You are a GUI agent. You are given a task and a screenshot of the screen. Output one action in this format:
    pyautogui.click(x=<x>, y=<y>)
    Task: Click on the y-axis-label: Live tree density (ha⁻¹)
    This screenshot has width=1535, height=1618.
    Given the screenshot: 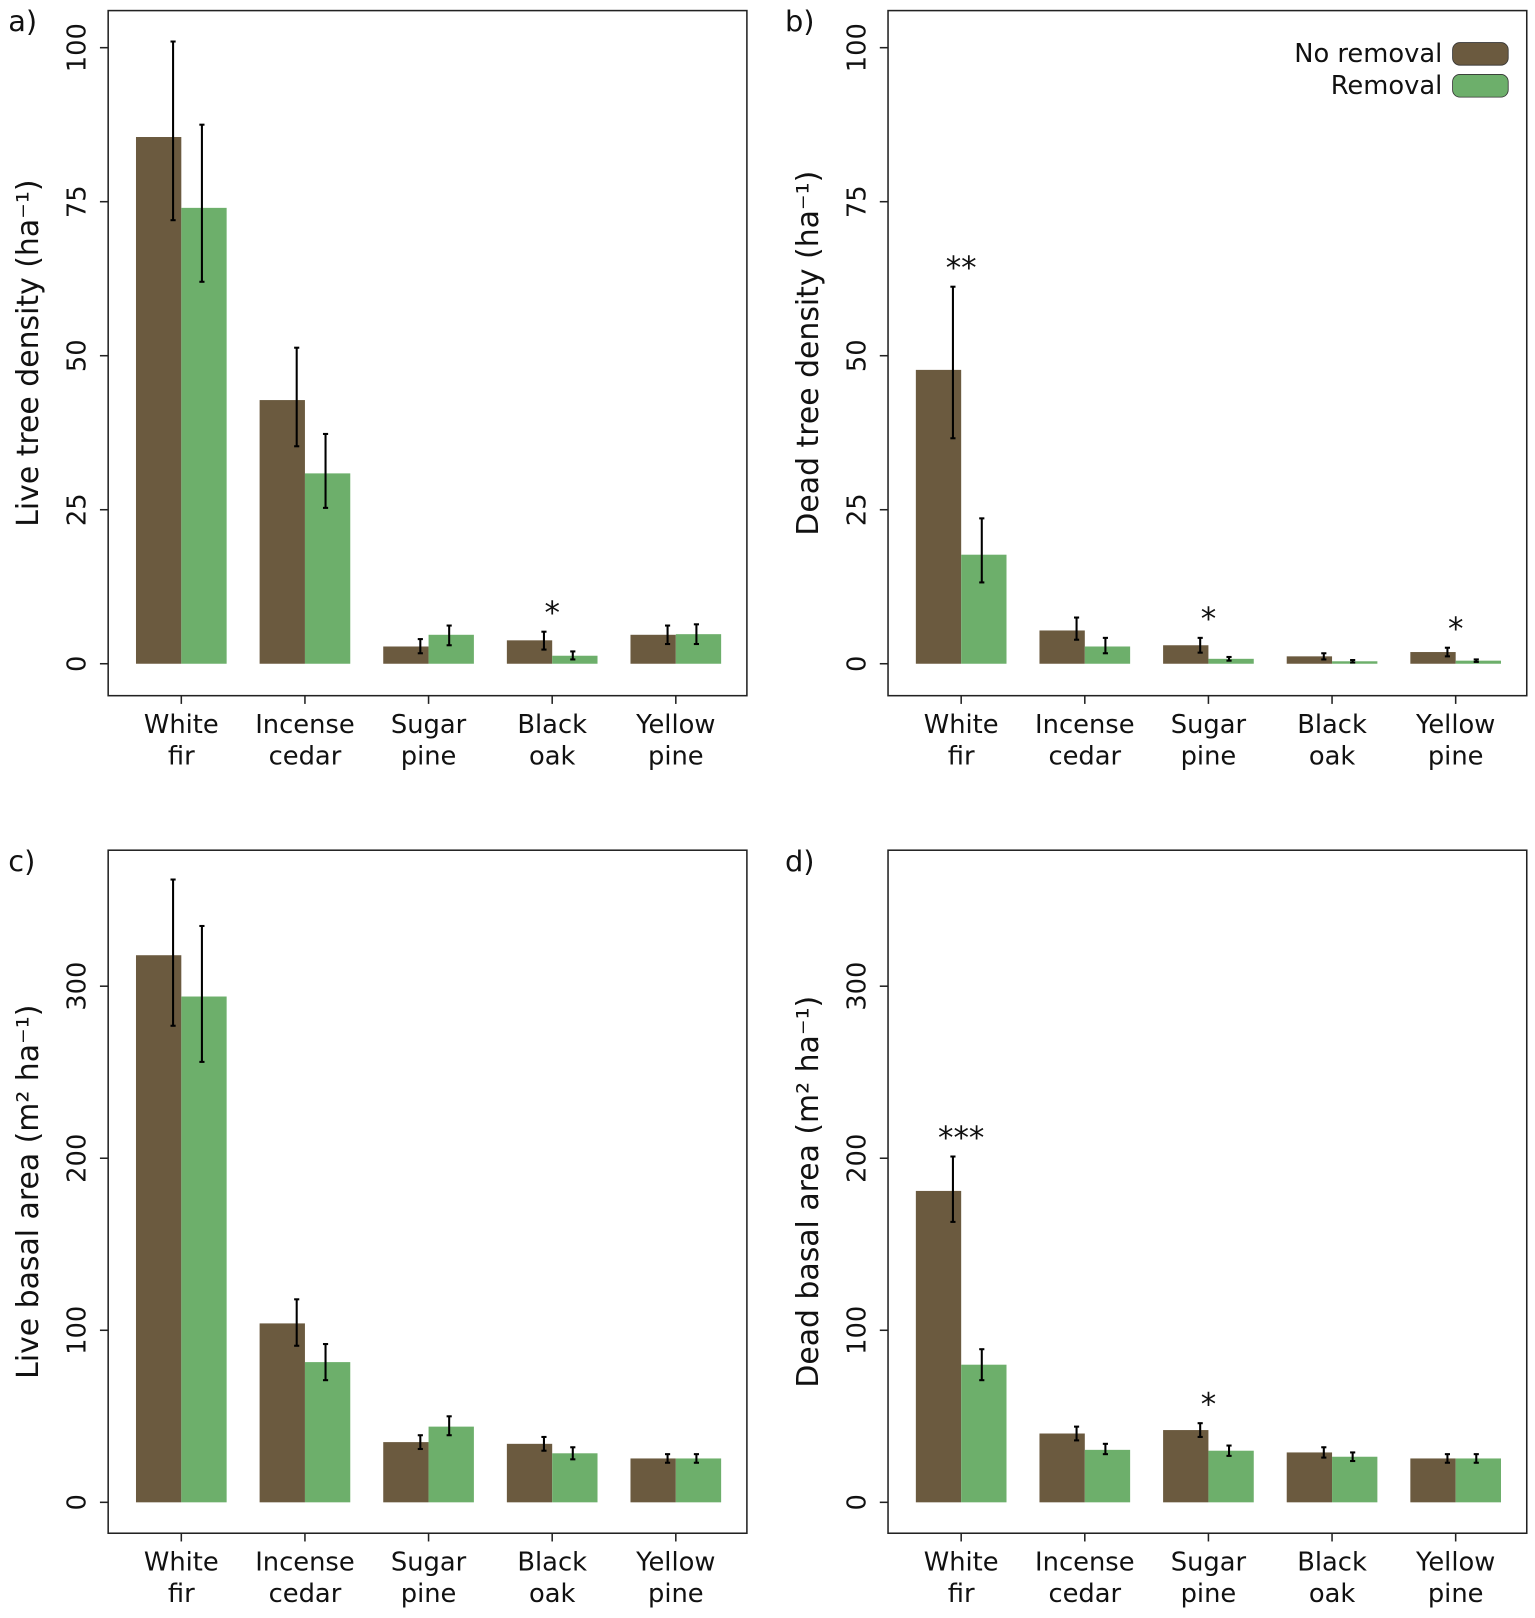 What is the action you would take?
    pyautogui.click(x=28, y=353)
    